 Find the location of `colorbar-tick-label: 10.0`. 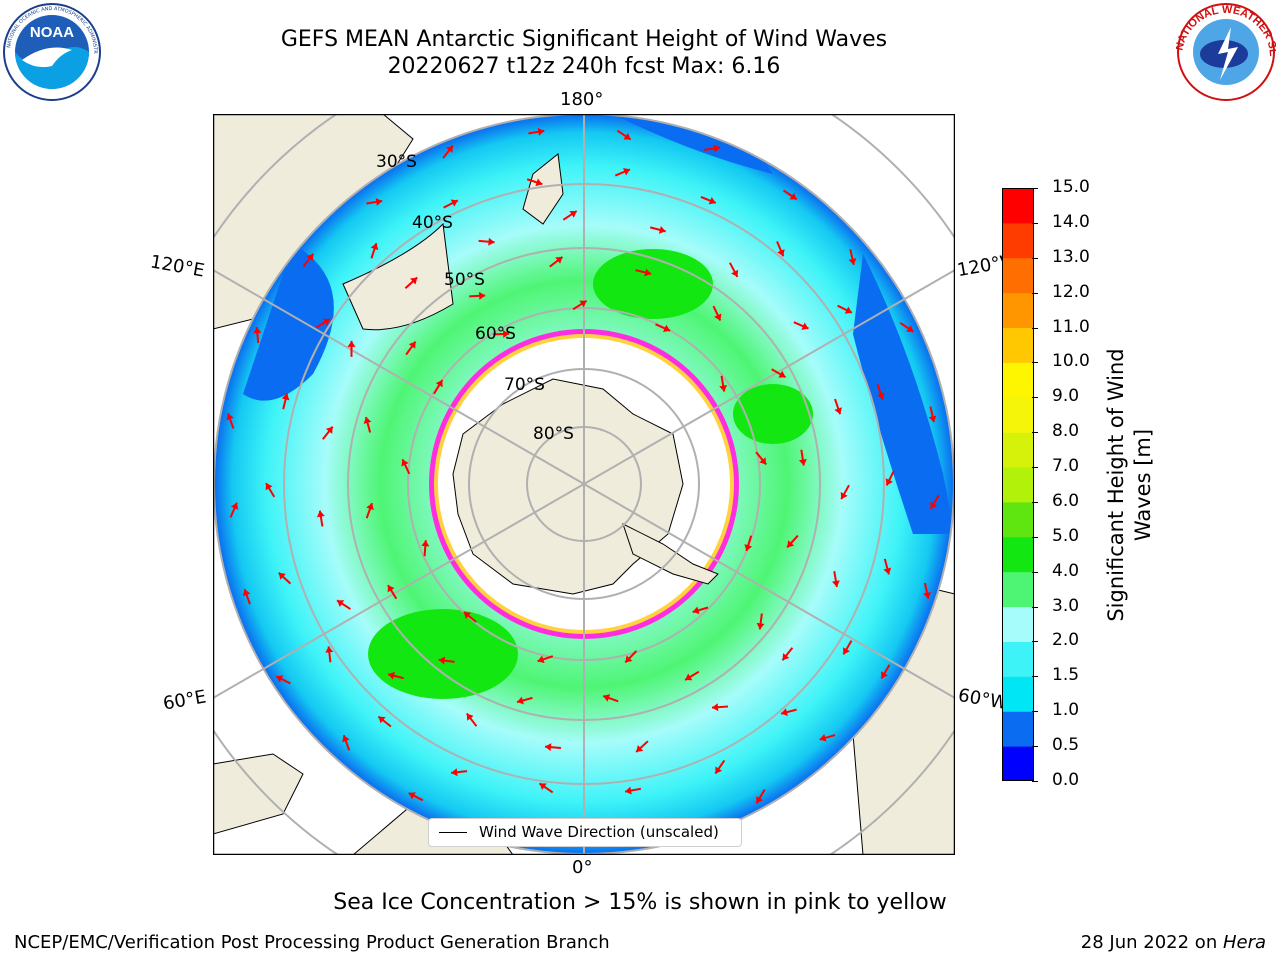

colorbar-tick-label: 10.0 is located at coordinates (1071, 361).